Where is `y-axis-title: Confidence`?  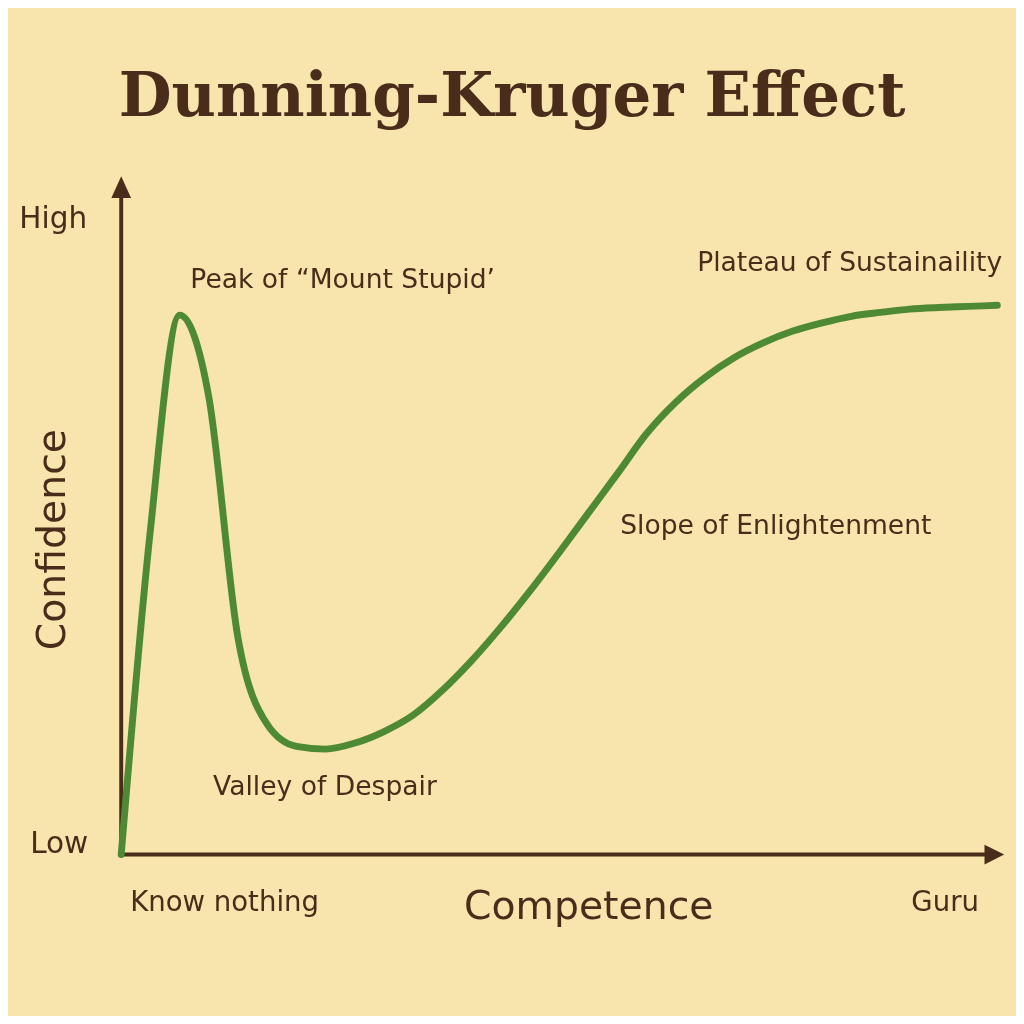
y-axis-title: Confidence is located at coordinates (51, 539).